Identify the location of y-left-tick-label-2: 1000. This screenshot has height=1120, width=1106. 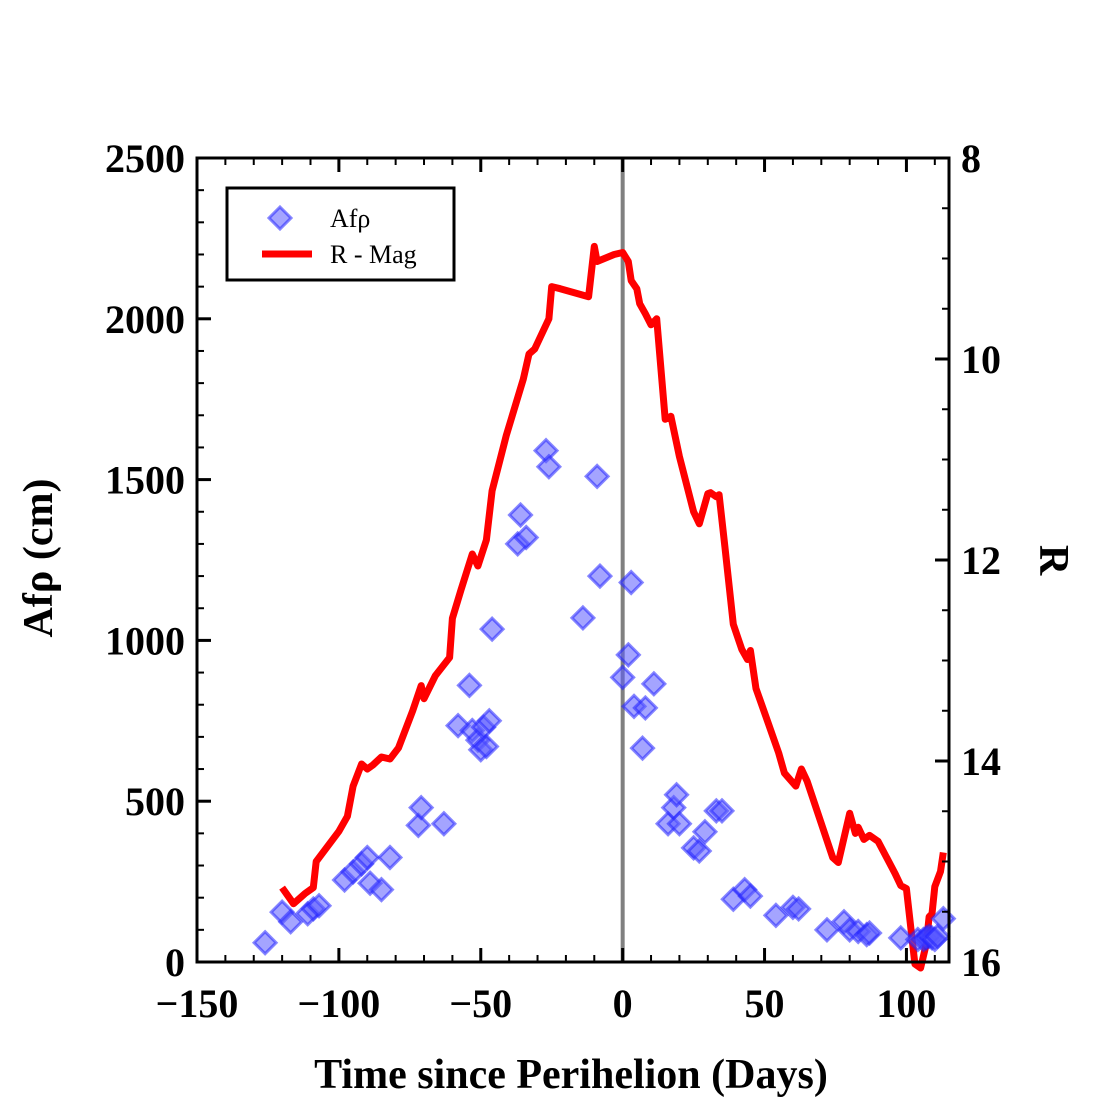
(145, 640).